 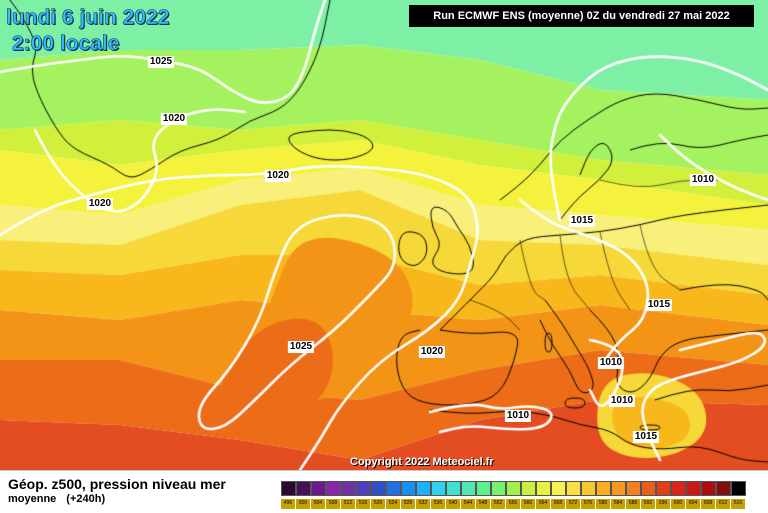 What do you see at coordinates (573, 504) in the screenshot?
I see `legend-value: 572` at bounding box center [573, 504].